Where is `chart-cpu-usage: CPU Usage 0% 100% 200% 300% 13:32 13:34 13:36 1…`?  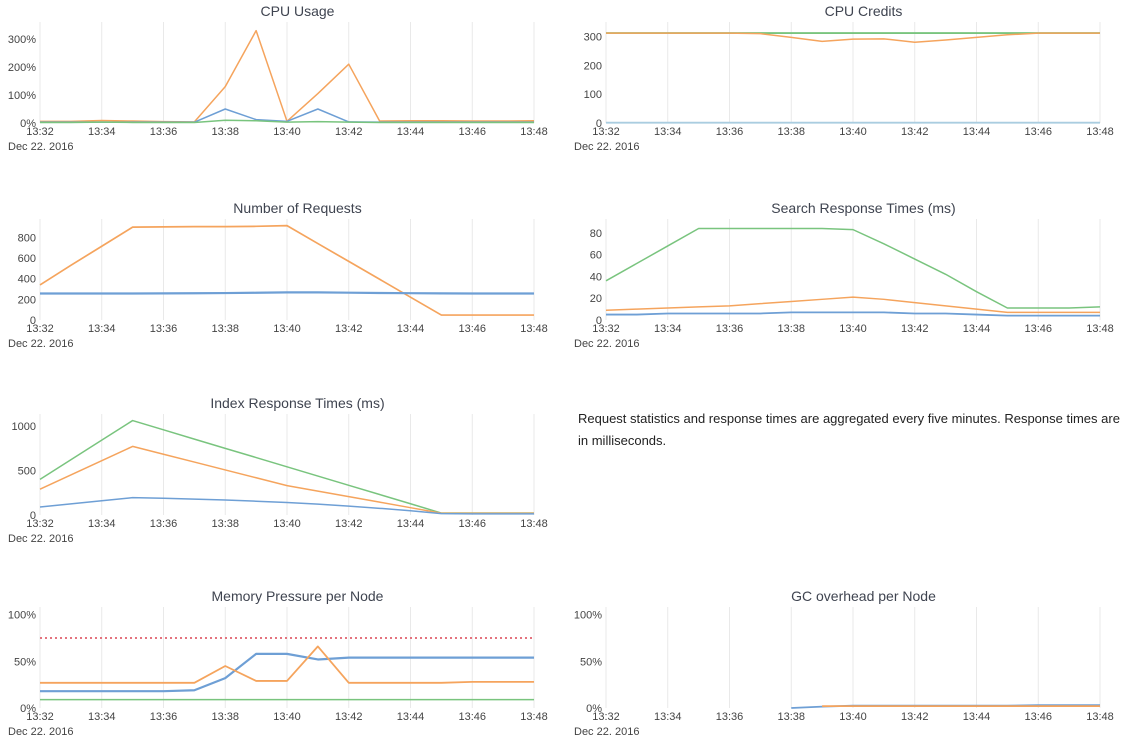
chart-cpu-usage: CPU Usage 0% 100% 200% 300% 13:32 13:34 13:36 1… is located at coordinates (282, 85).